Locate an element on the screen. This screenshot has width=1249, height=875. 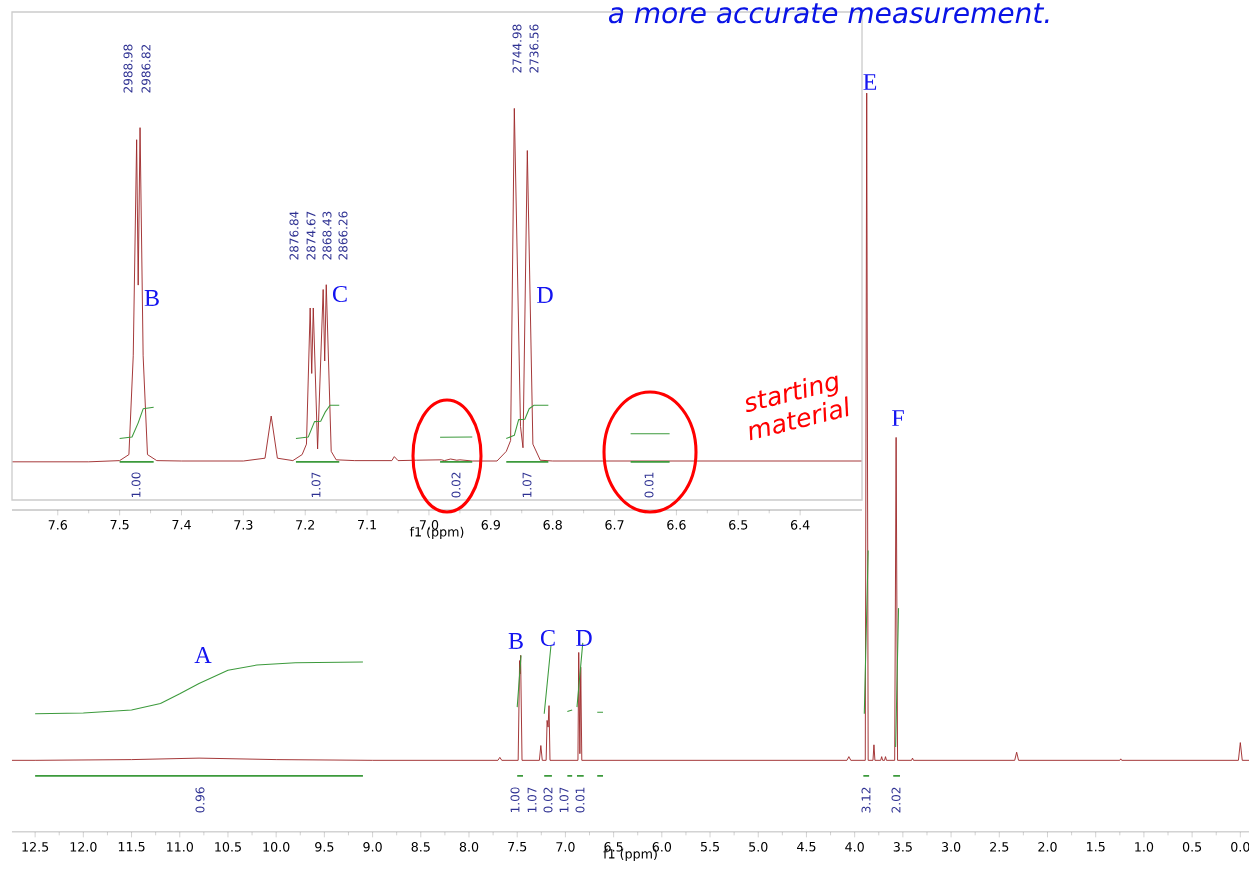
text: a more accurate measurement. is located at coordinates (828, 13).